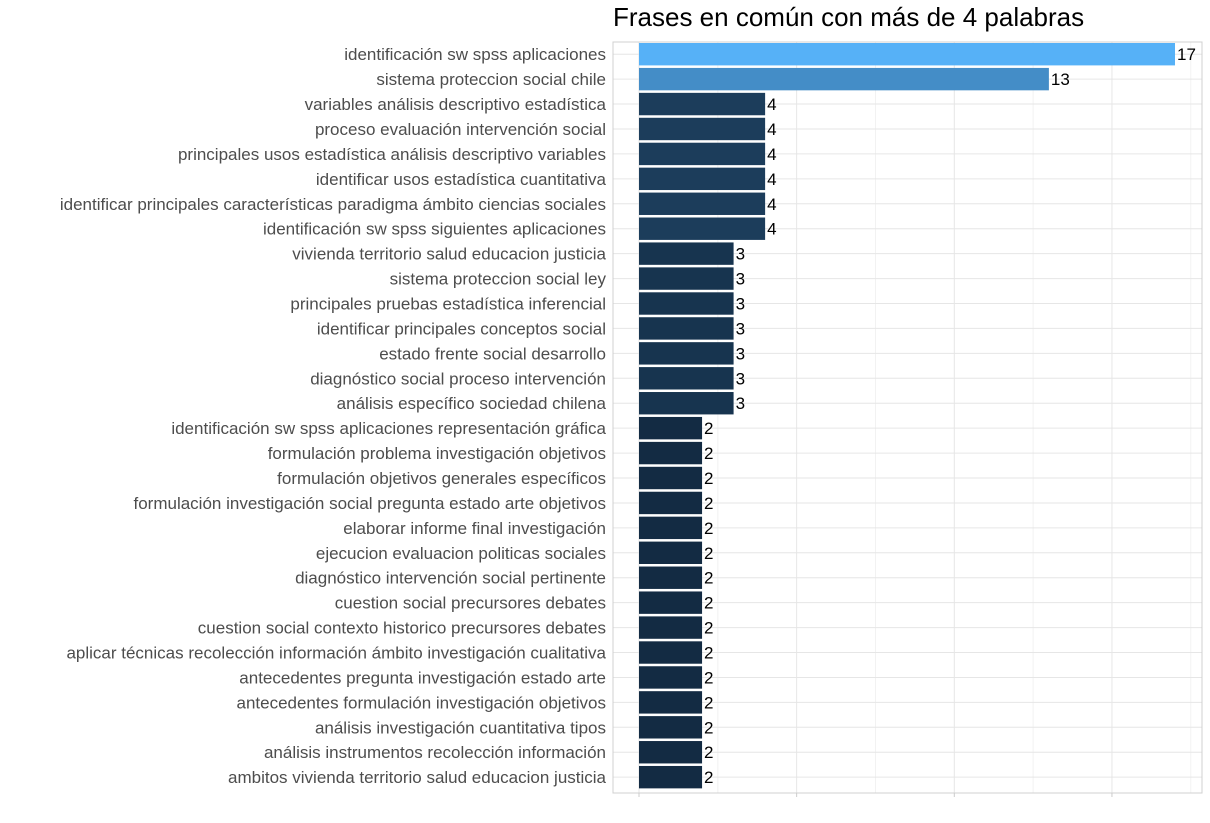  I want to click on category-label: análisis específico sociedad chilena, so click(472, 403).